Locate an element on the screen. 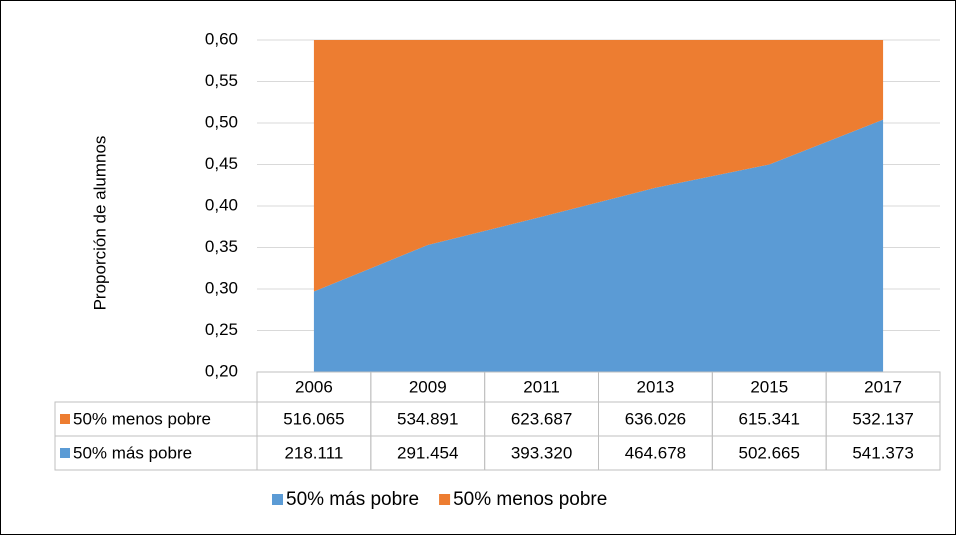 This screenshot has height=535, width=956. table-value: 516.065 is located at coordinates (313, 418).